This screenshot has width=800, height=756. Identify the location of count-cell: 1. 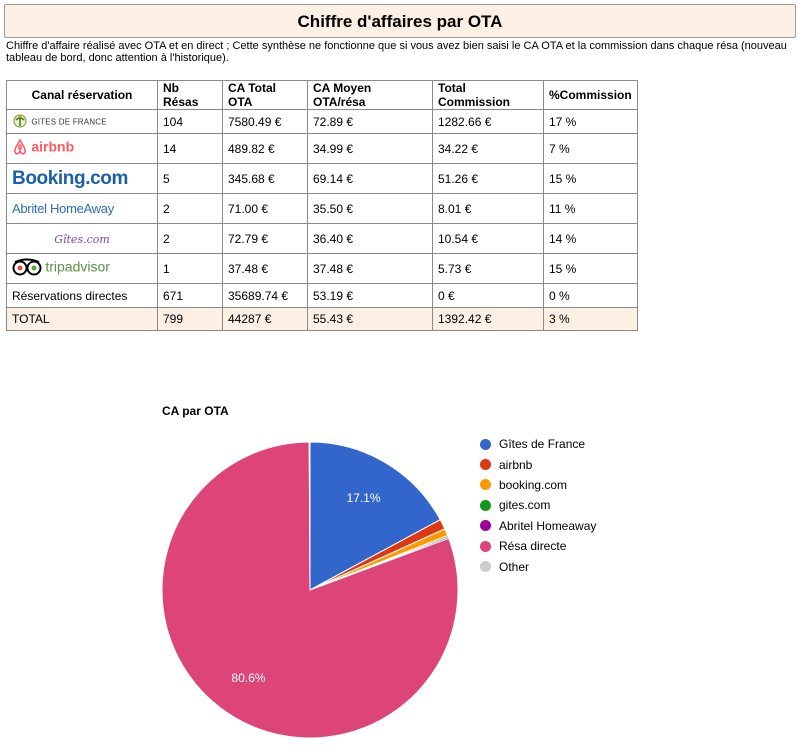
(190, 268).